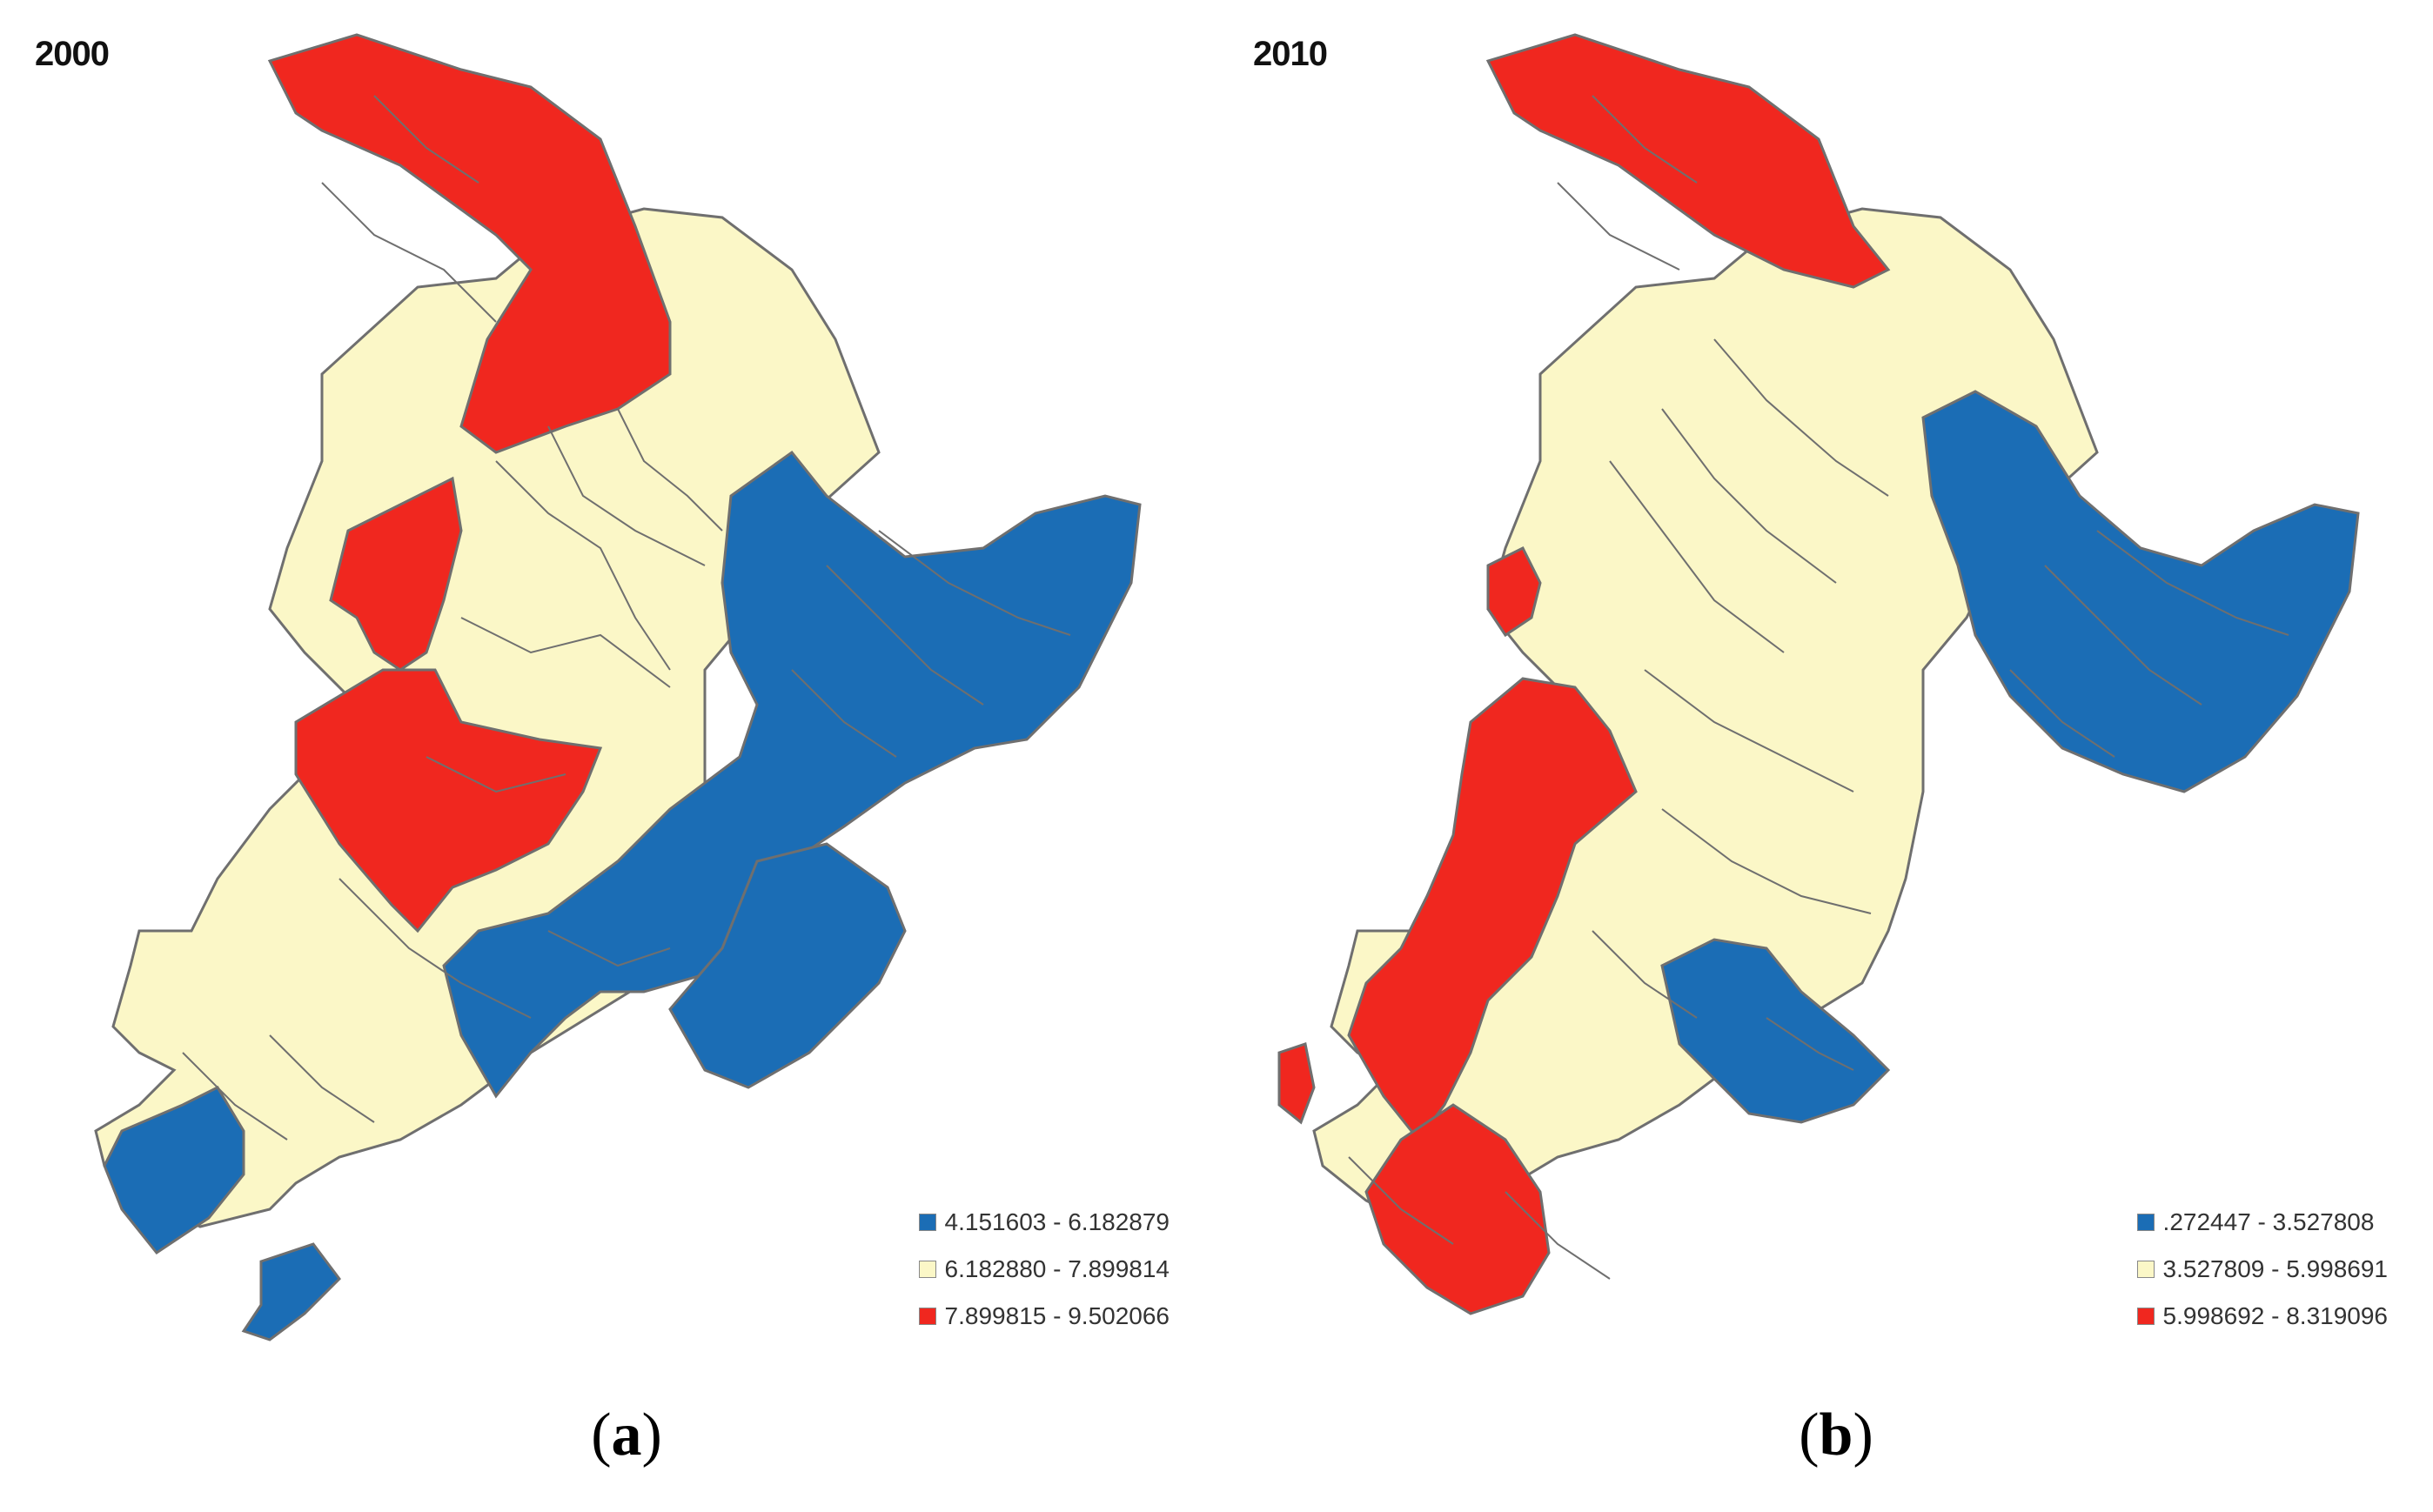 Image resolution: width=2433 pixels, height=1512 pixels. What do you see at coordinates (1296, 1083) in the screenshot?
I see `region-red-farwest` at bounding box center [1296, 1083].